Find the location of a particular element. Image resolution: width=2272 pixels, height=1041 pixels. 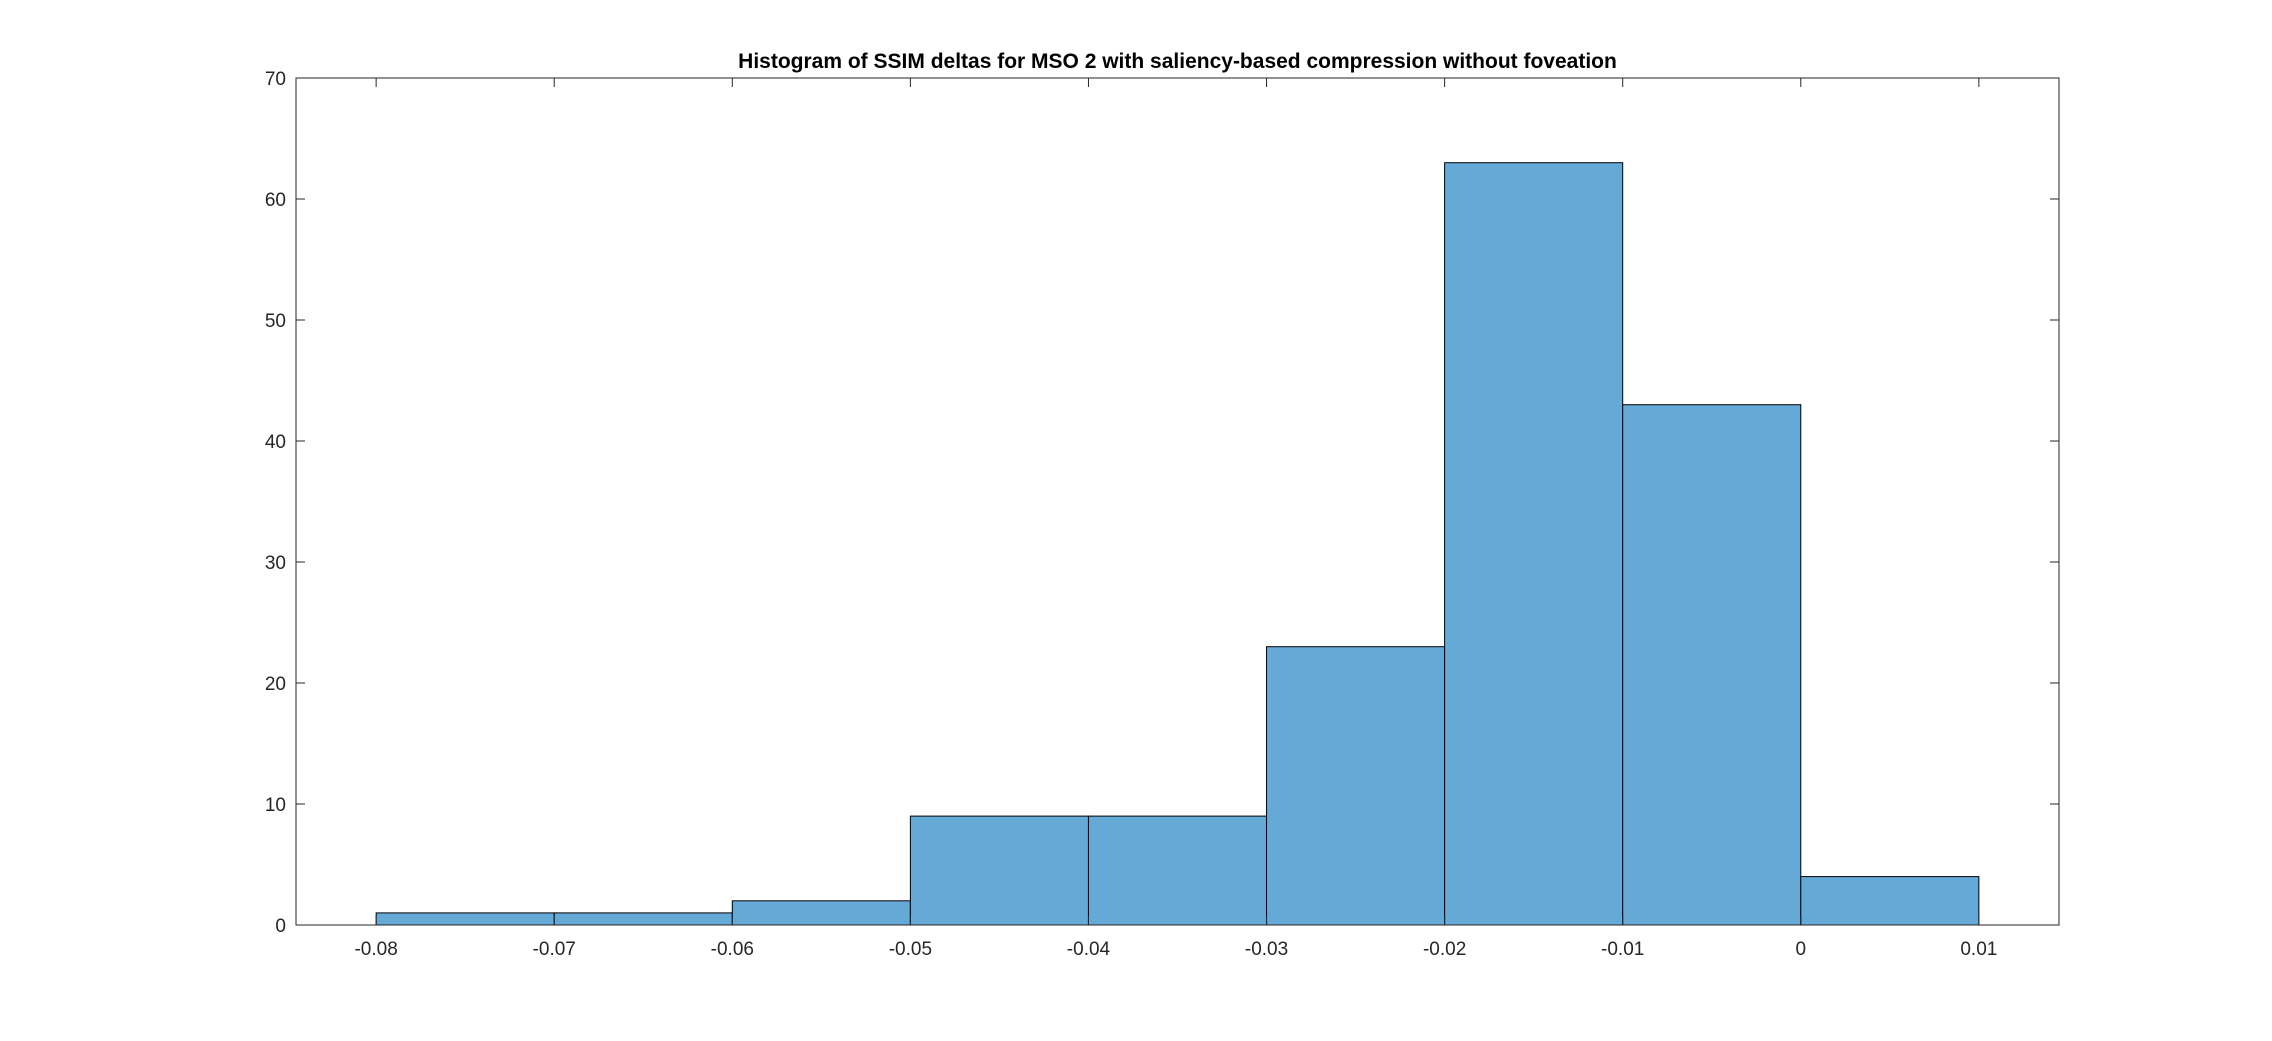

x-tick-label: -0.02 is located at coordinates (1444, 949).